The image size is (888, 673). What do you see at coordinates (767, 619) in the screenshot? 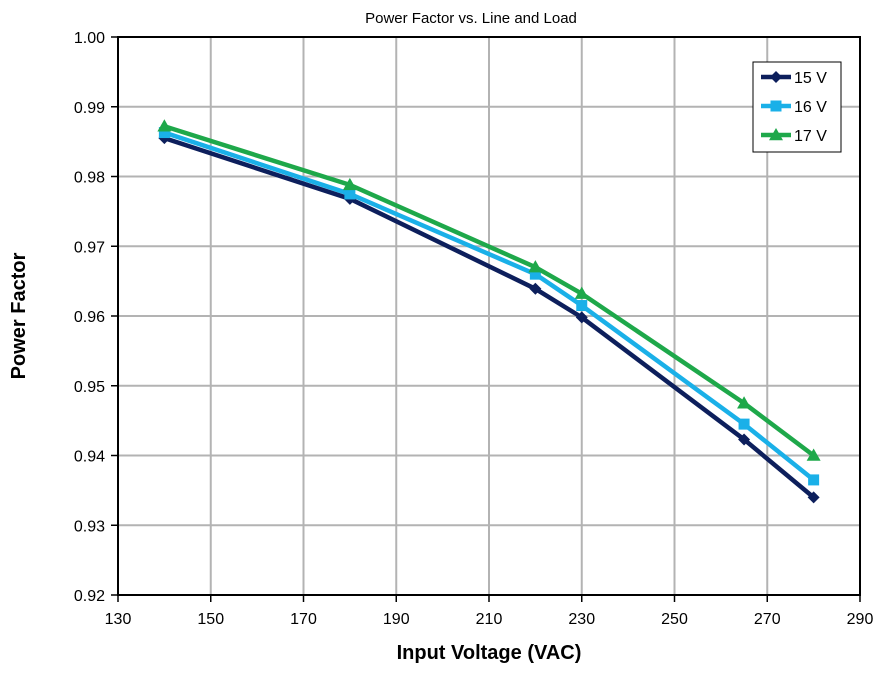
I see `x-tick-label: 270` at bounding box center [767, 619].